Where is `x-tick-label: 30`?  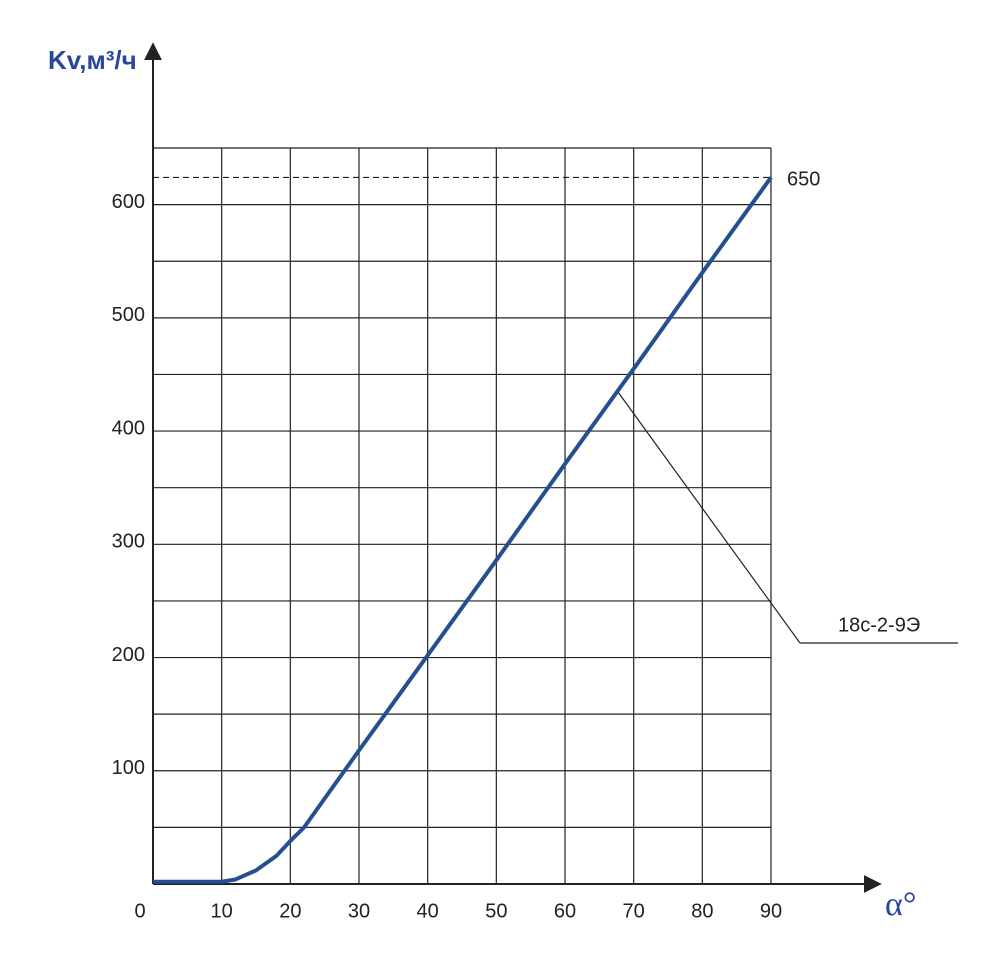 x-tick-label: 30 is located at coordinates (359, 911).